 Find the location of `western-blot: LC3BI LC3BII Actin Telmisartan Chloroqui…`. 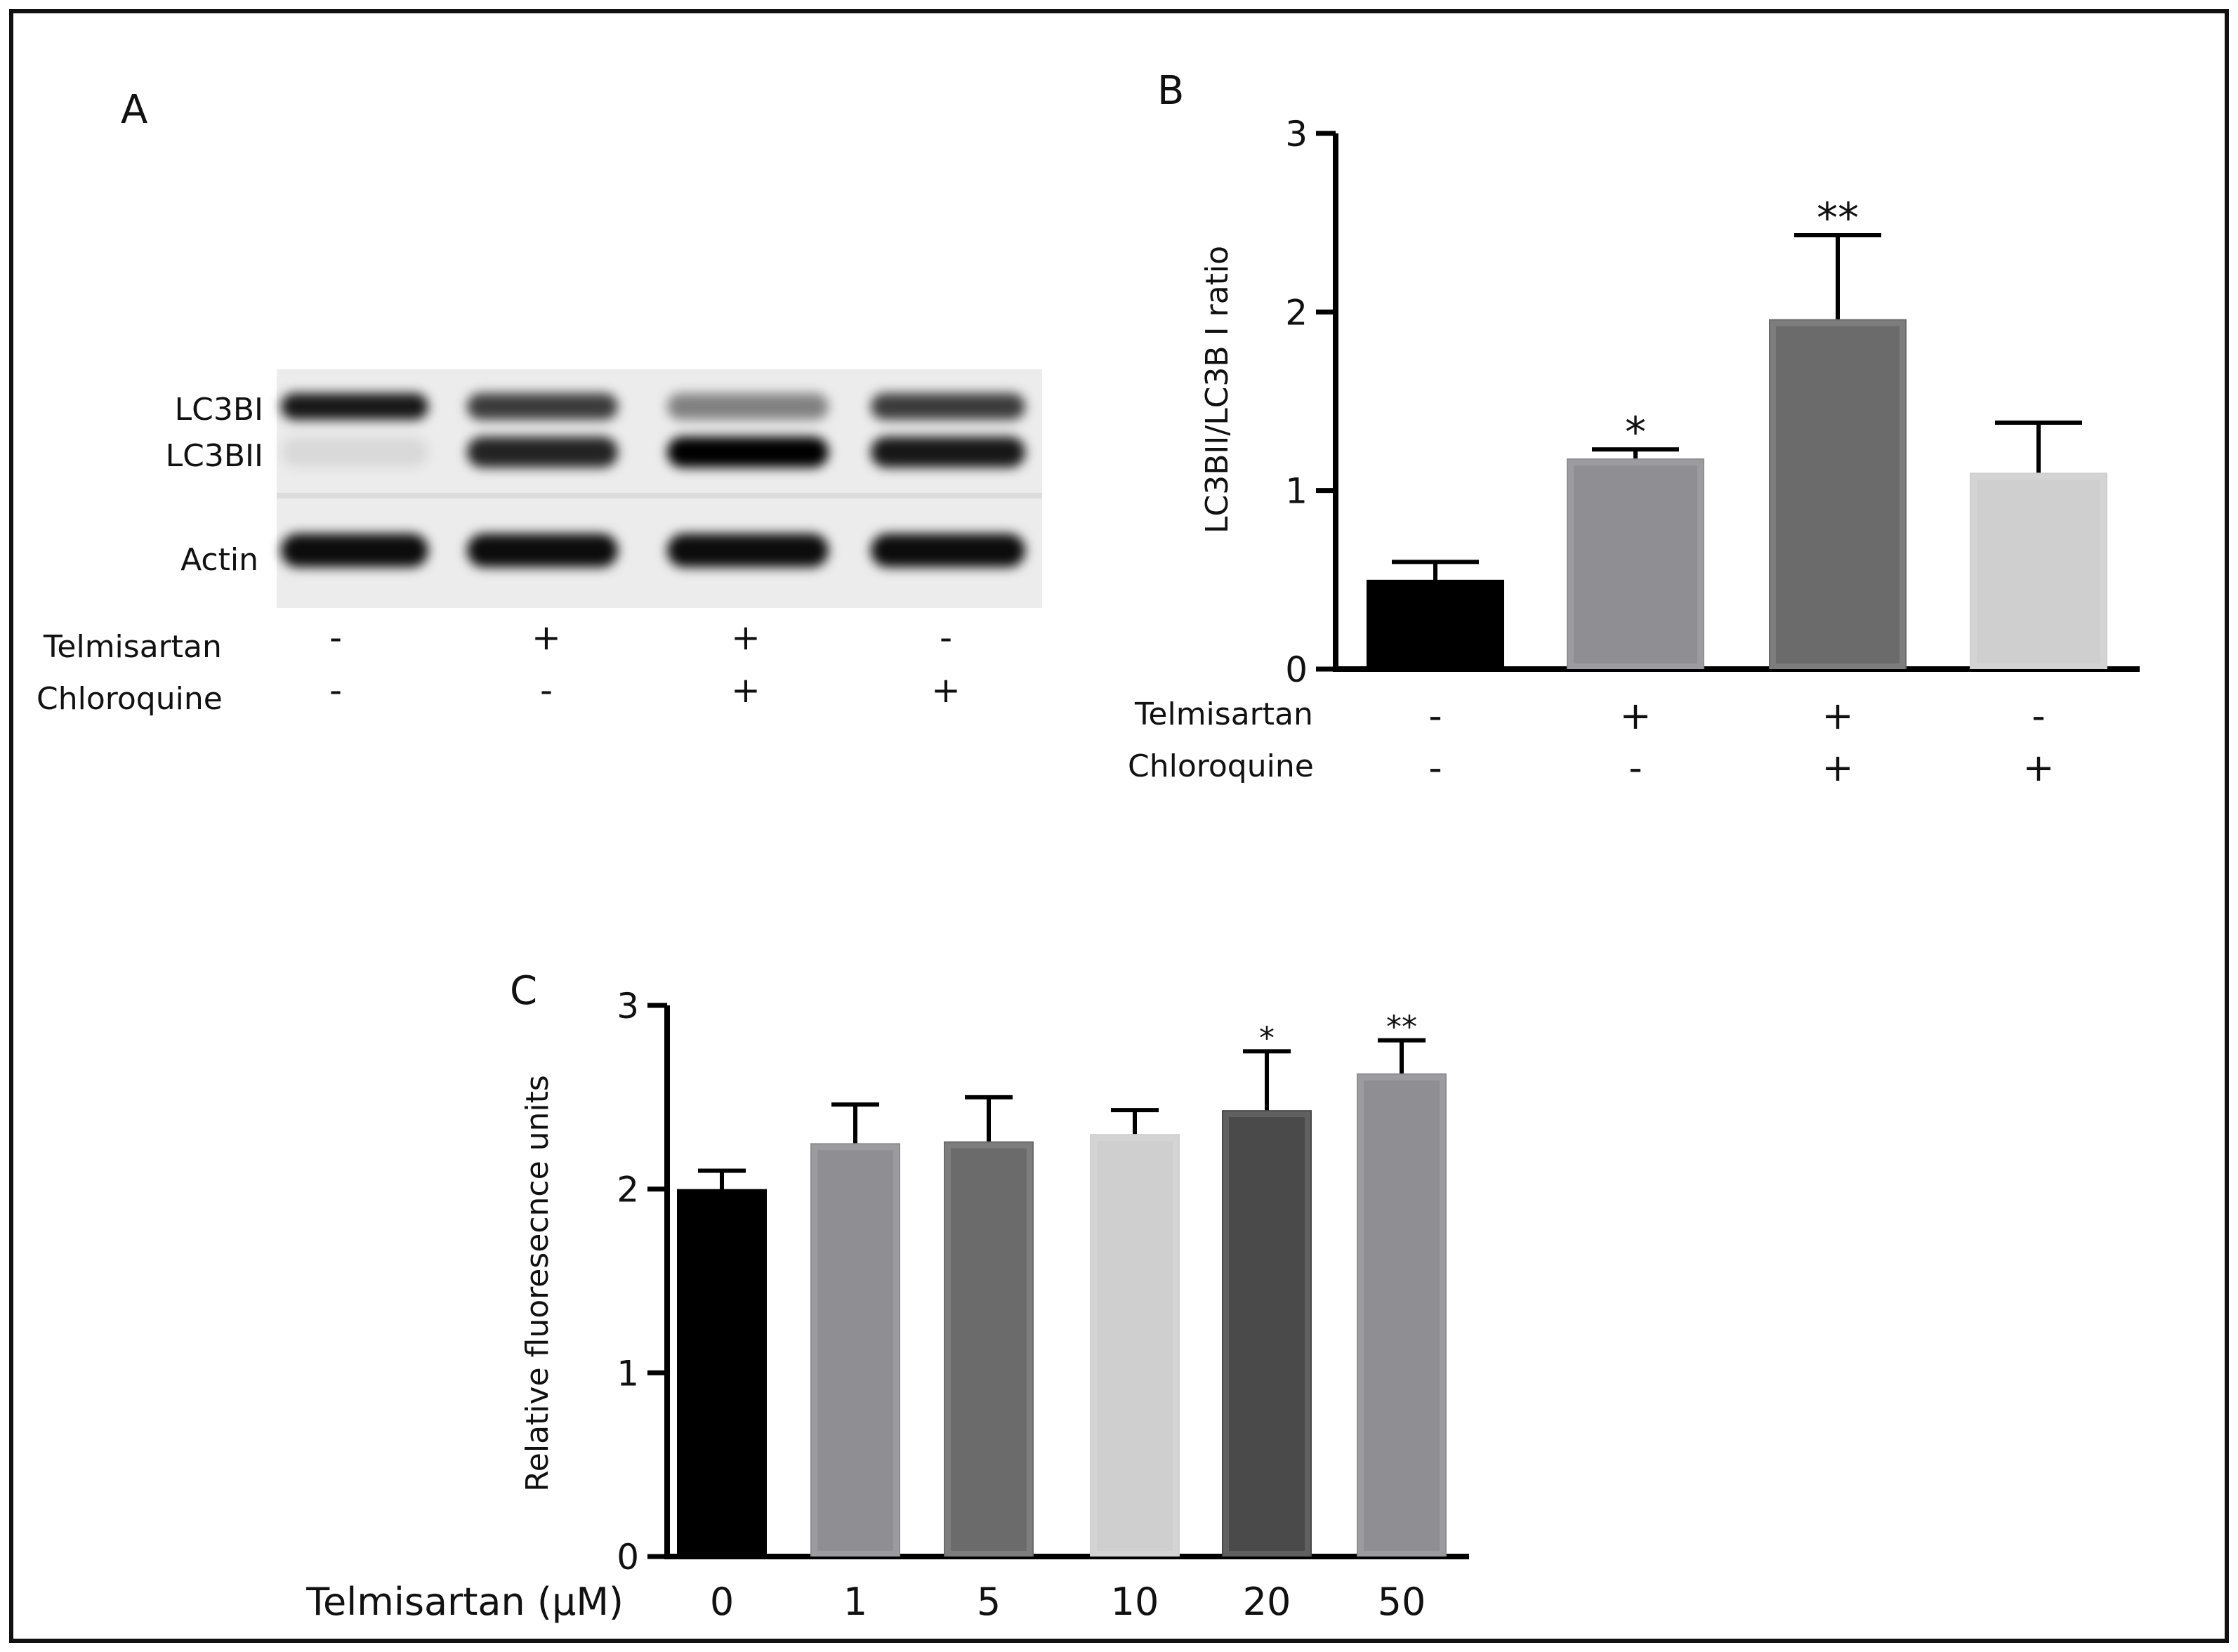

western-blot: LC3BI LC3BII Actin Telmisartan Chloroqui… is located at coordinates (539, 543).